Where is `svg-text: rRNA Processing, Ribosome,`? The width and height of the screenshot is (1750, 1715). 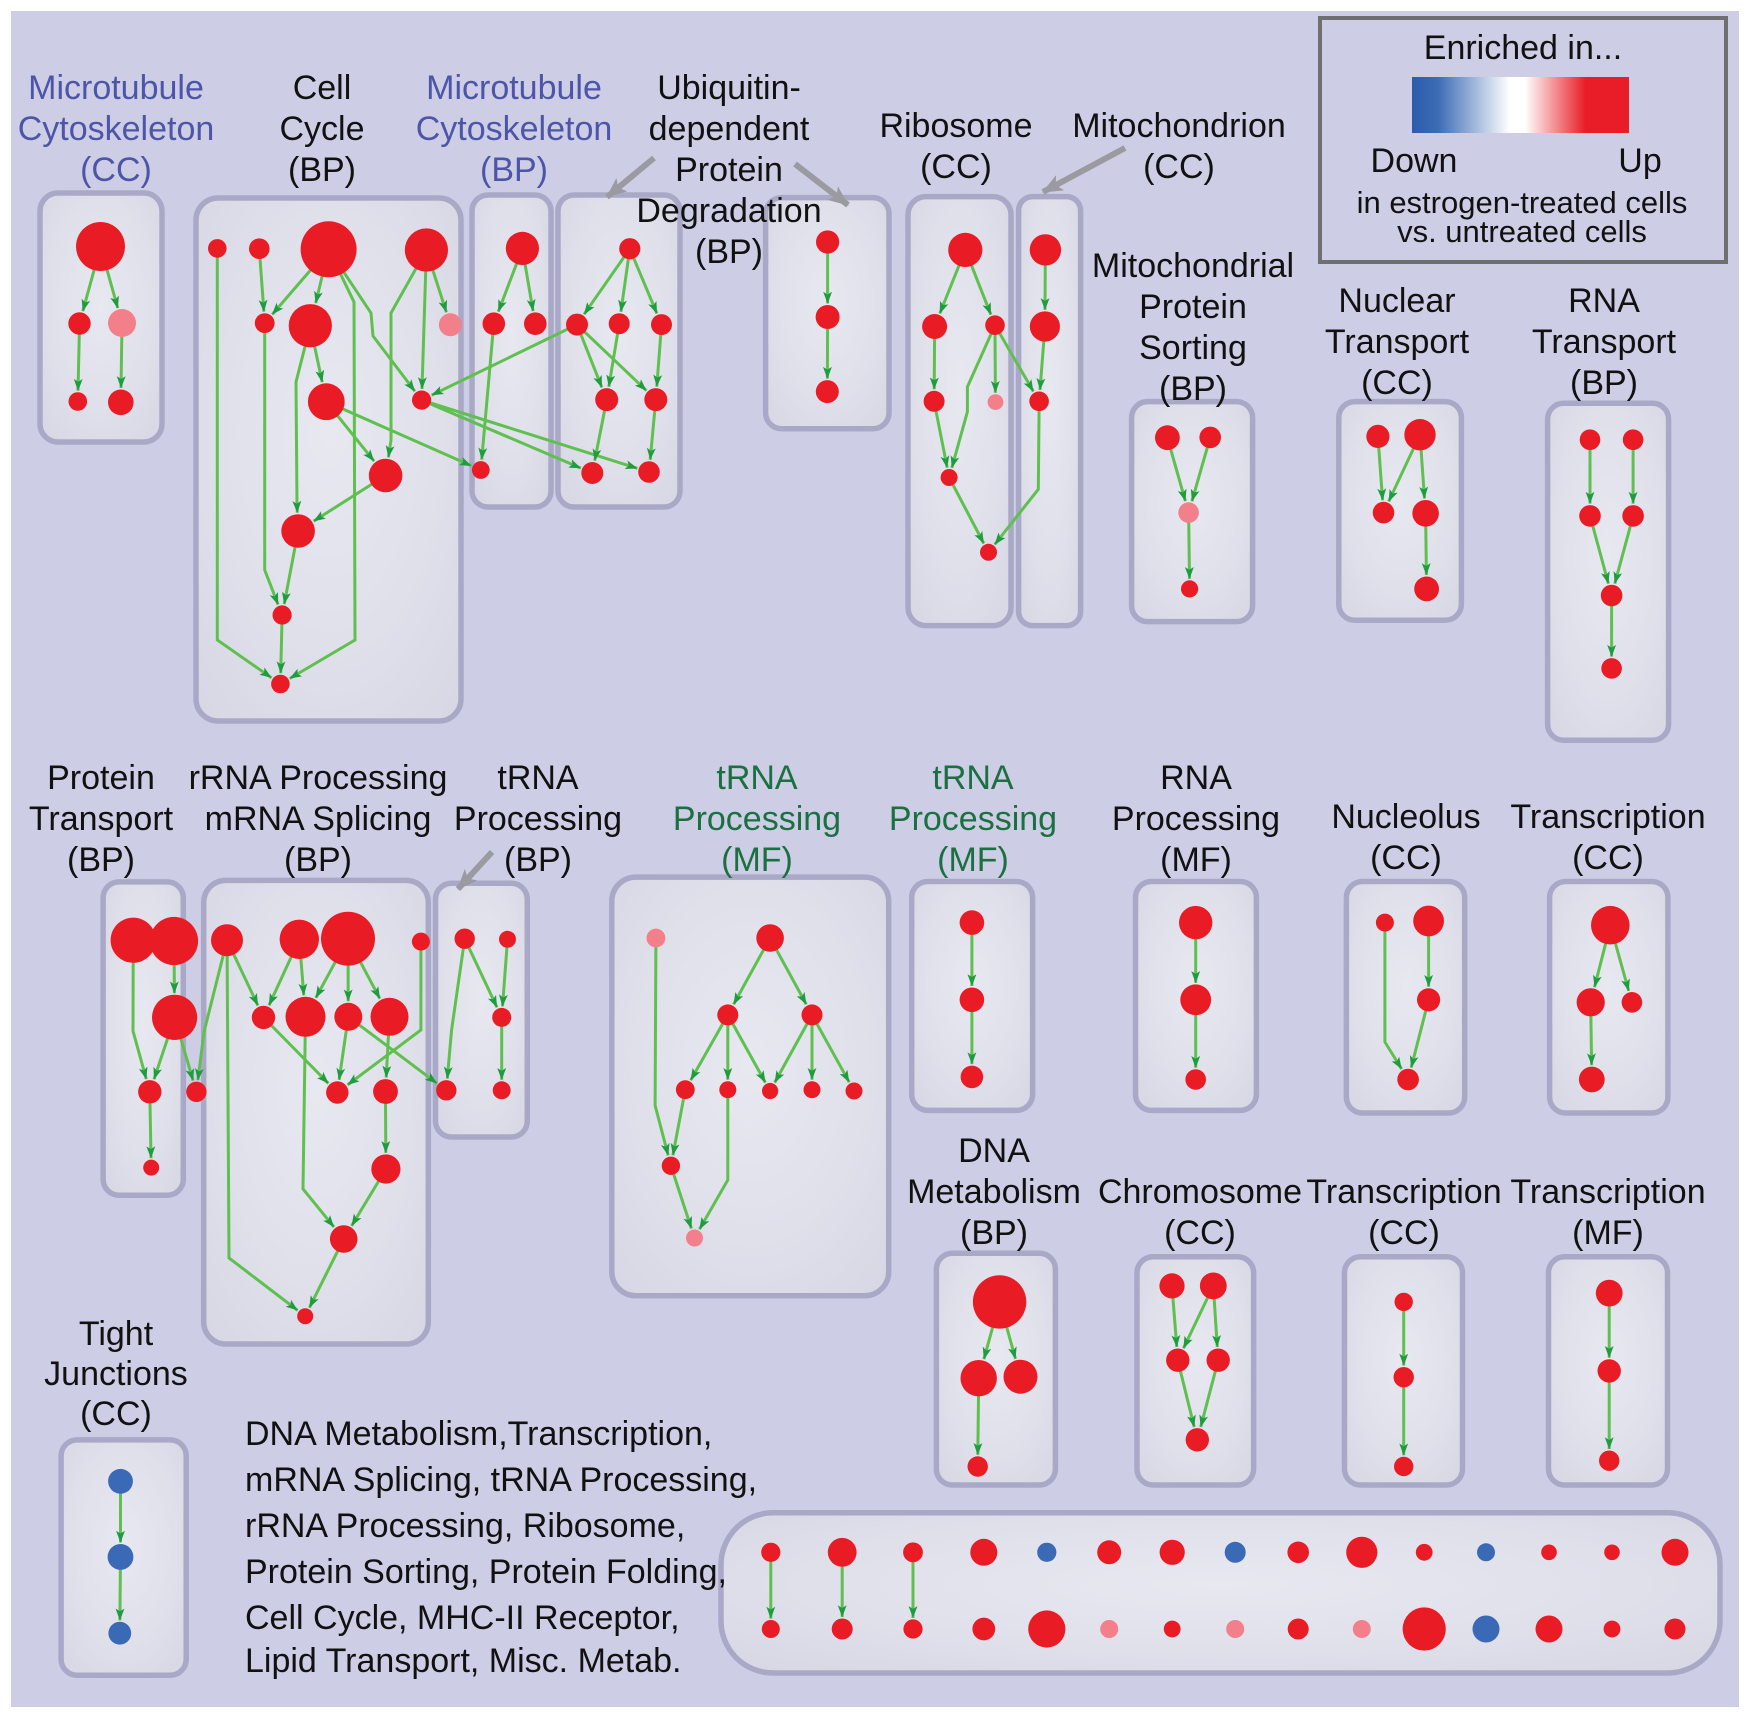 svg-text: rRNA Processing, Ribosome, is located at coordinates (465, 1526).